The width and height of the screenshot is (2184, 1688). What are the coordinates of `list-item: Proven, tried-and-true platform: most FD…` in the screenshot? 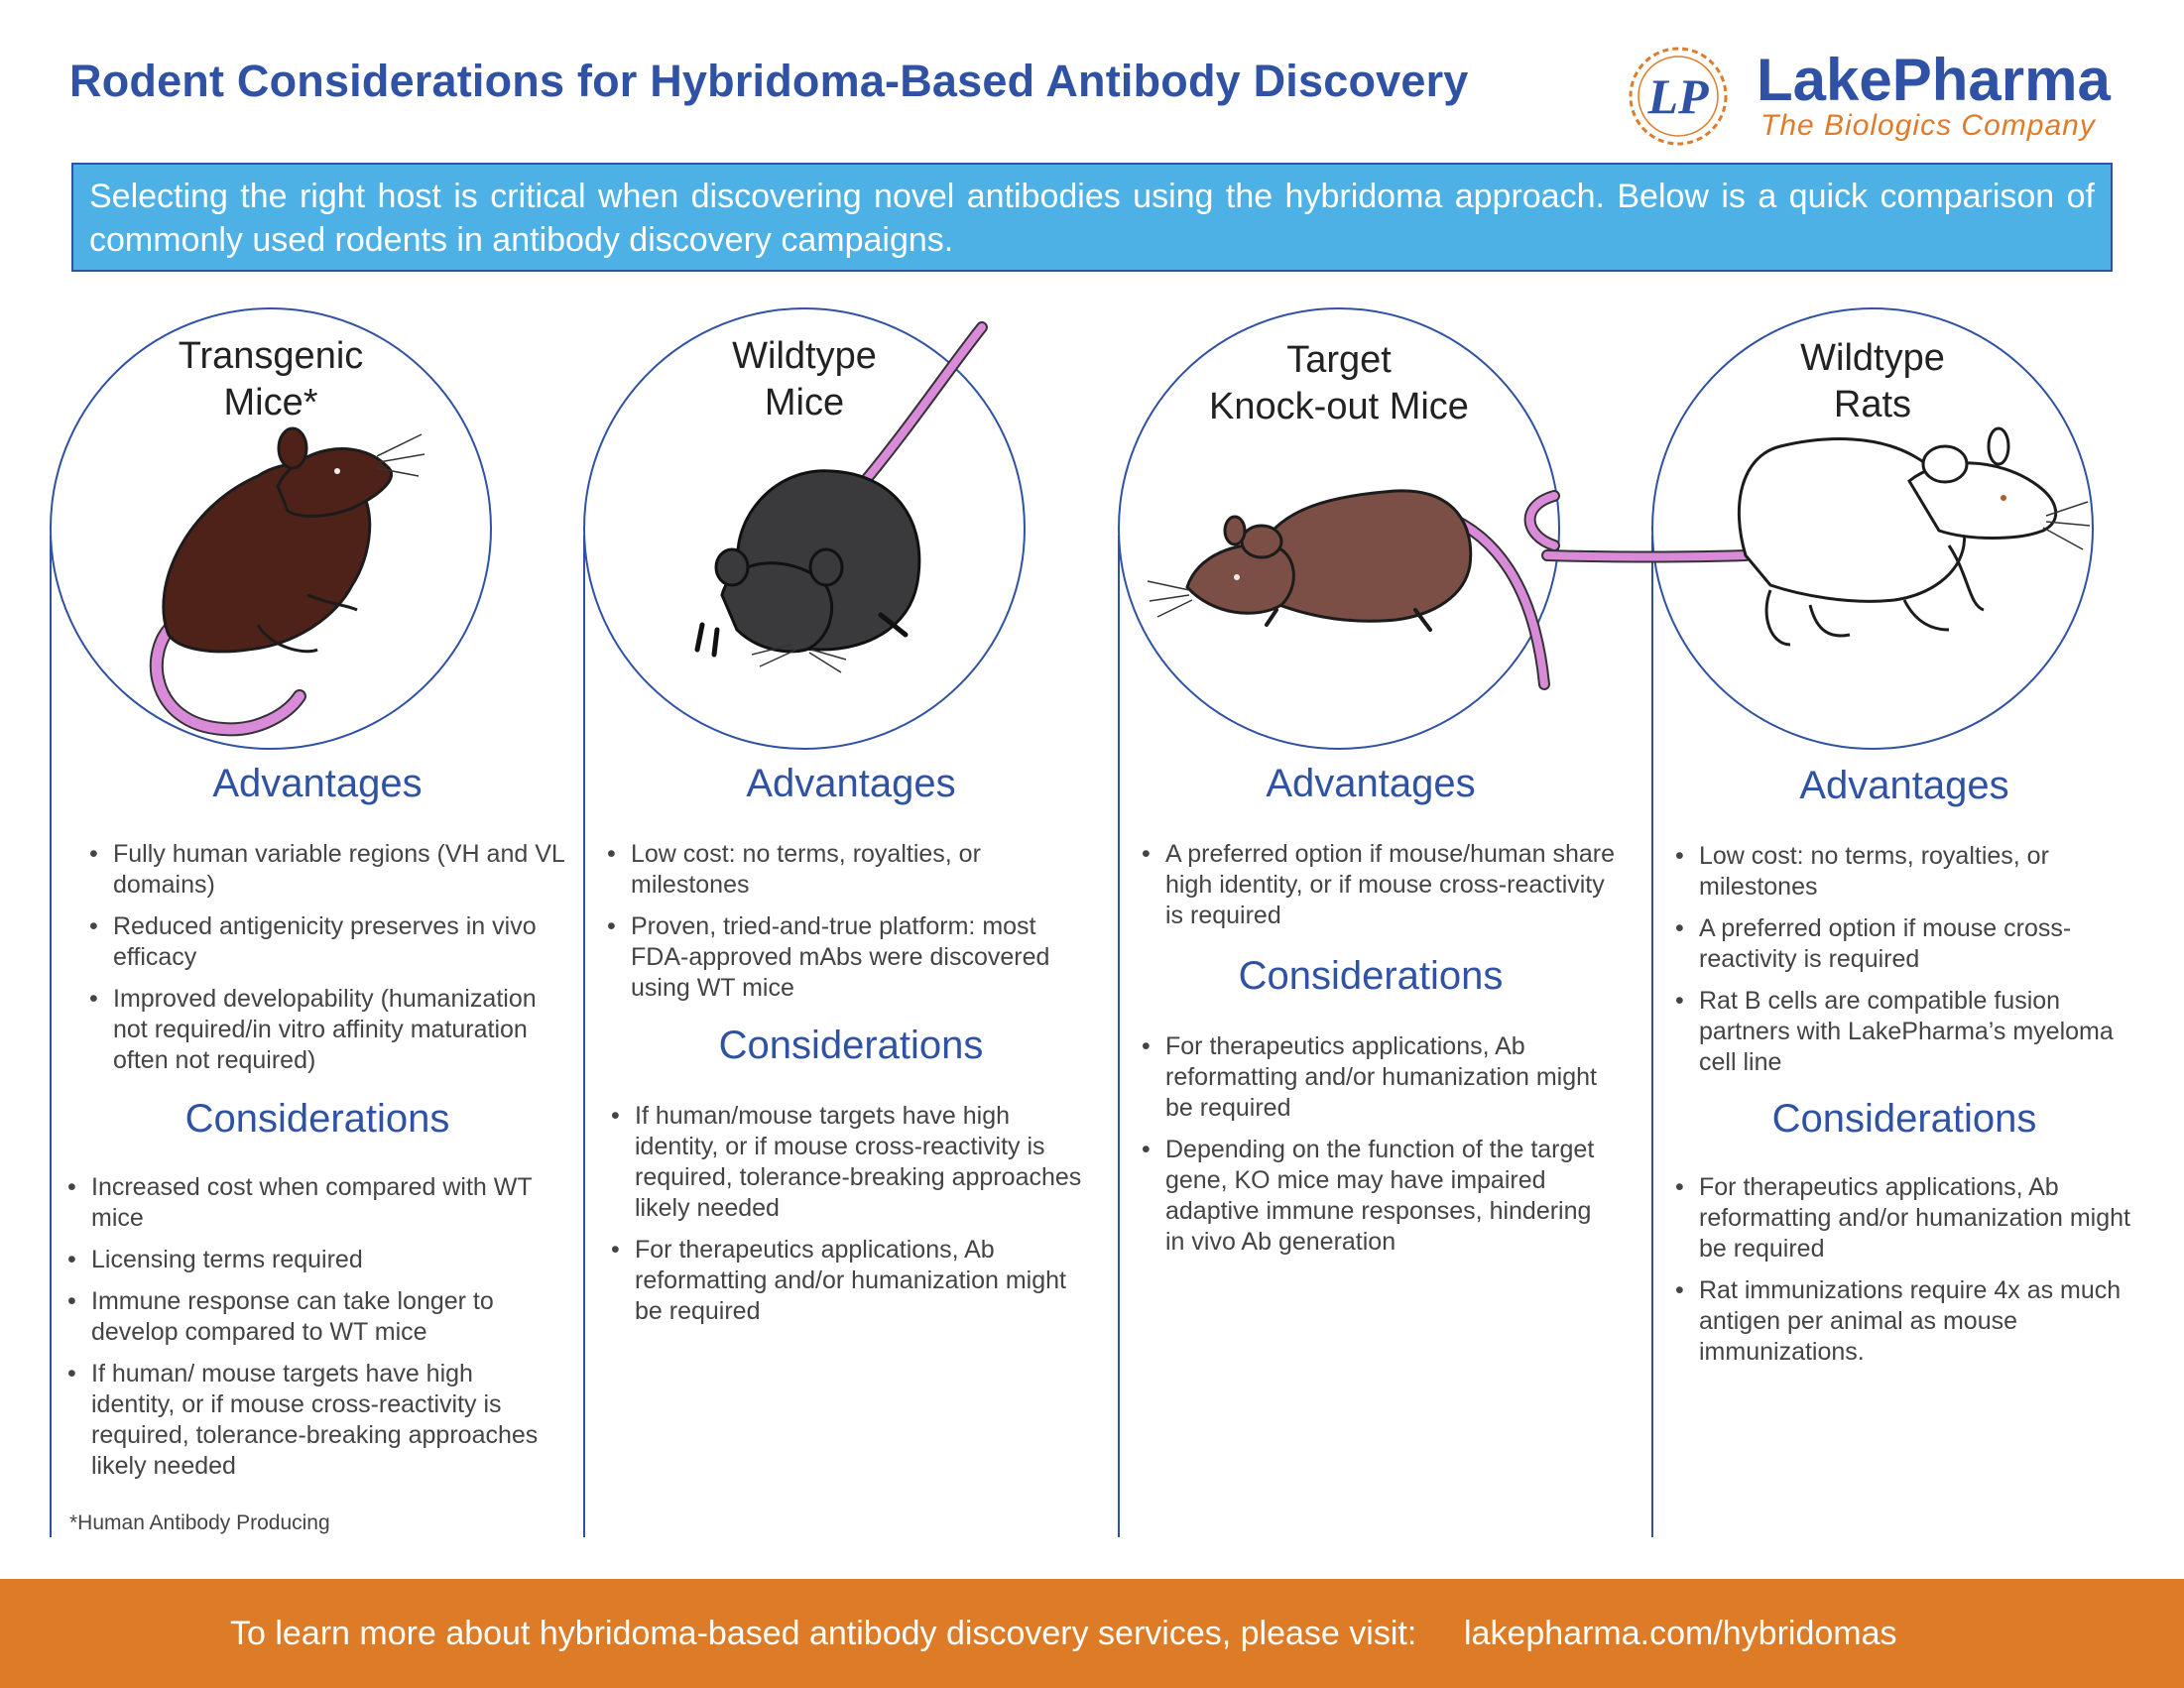 It's located at (850, 958).